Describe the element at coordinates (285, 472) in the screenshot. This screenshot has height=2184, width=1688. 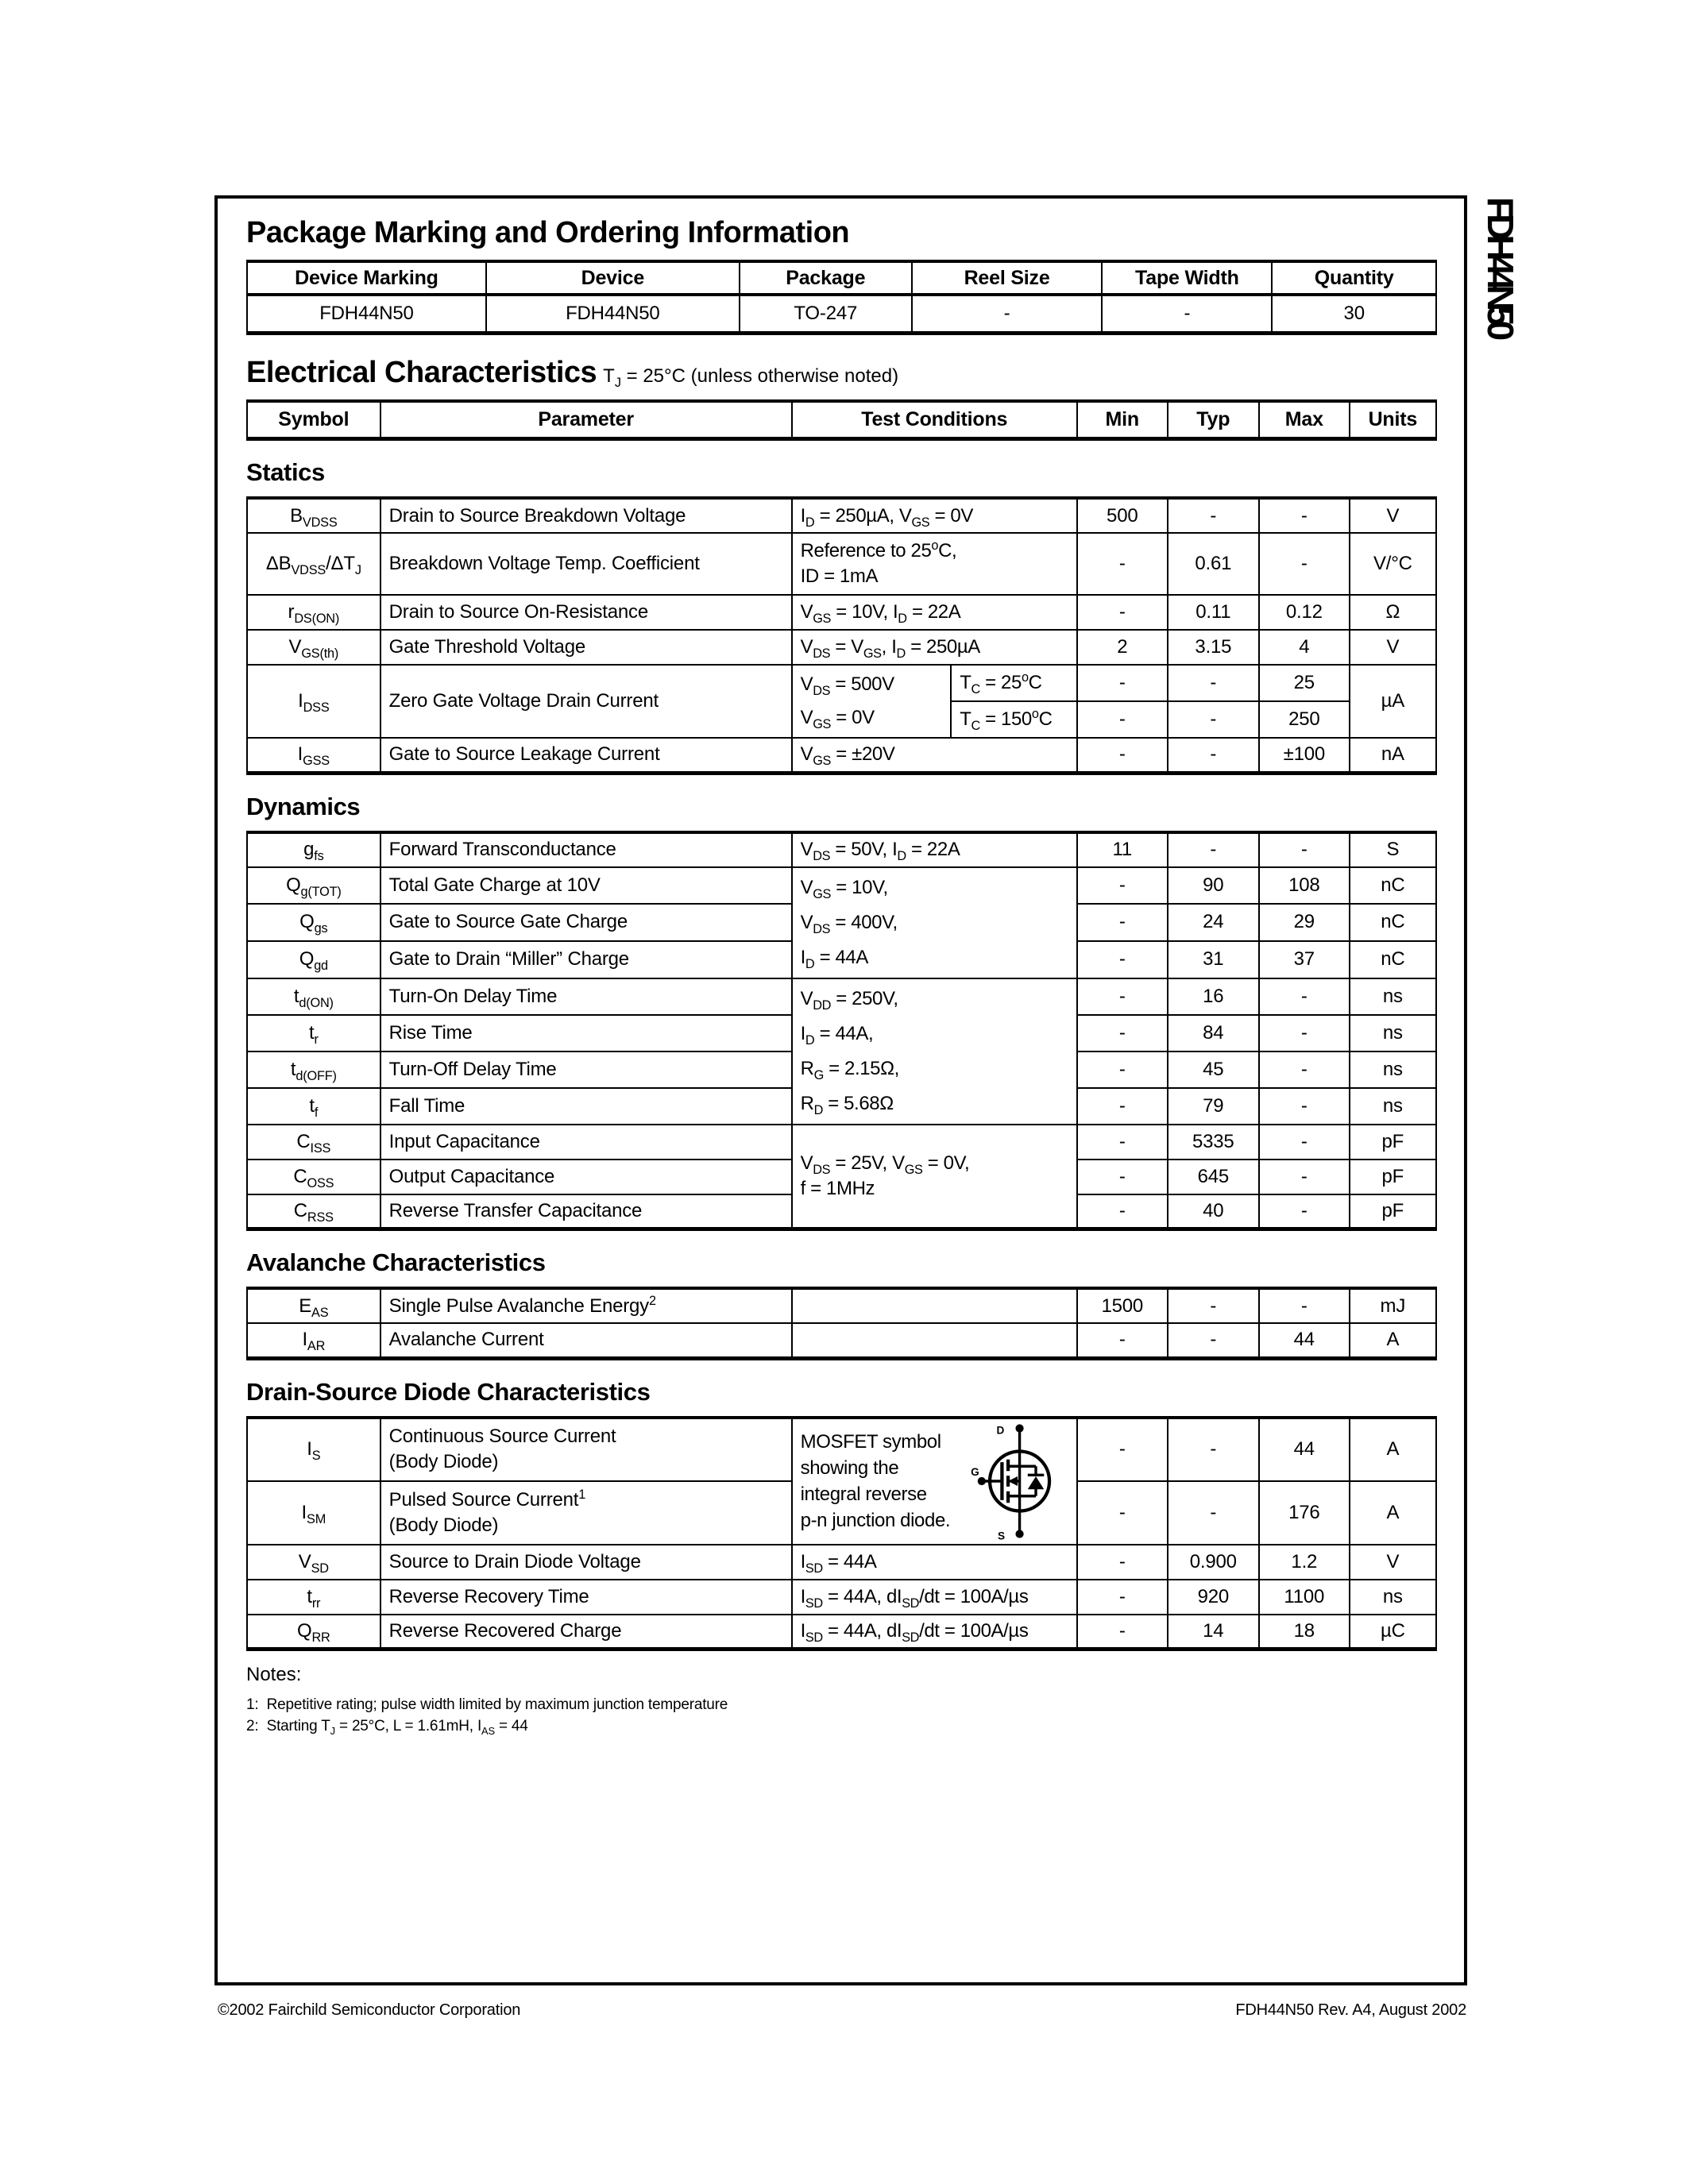
I see `statics-section-title: Statics` at that location.